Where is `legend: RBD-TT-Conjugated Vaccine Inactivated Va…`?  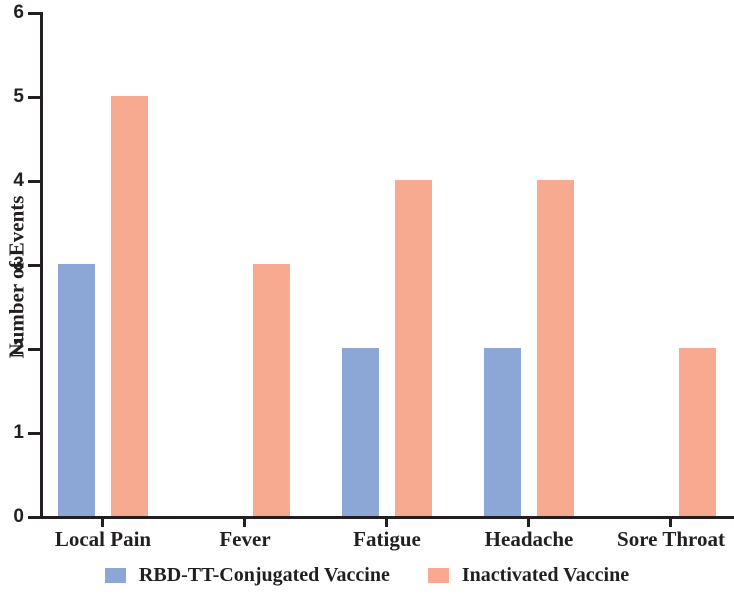 legend: RBD-TT-Conjugated Vaccine Inactivated Va… is located at coordinates (367, 575).